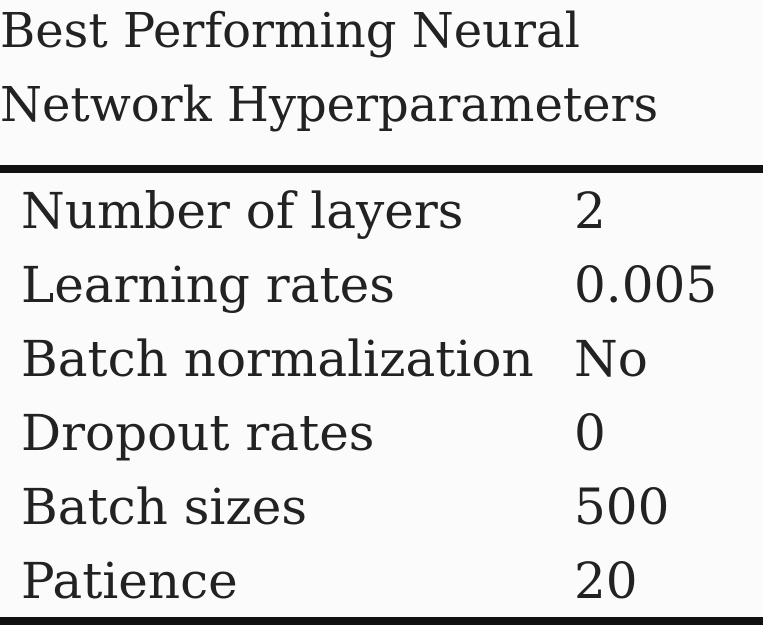  I want to click on row-label: Learning rates, so click(208, 285).